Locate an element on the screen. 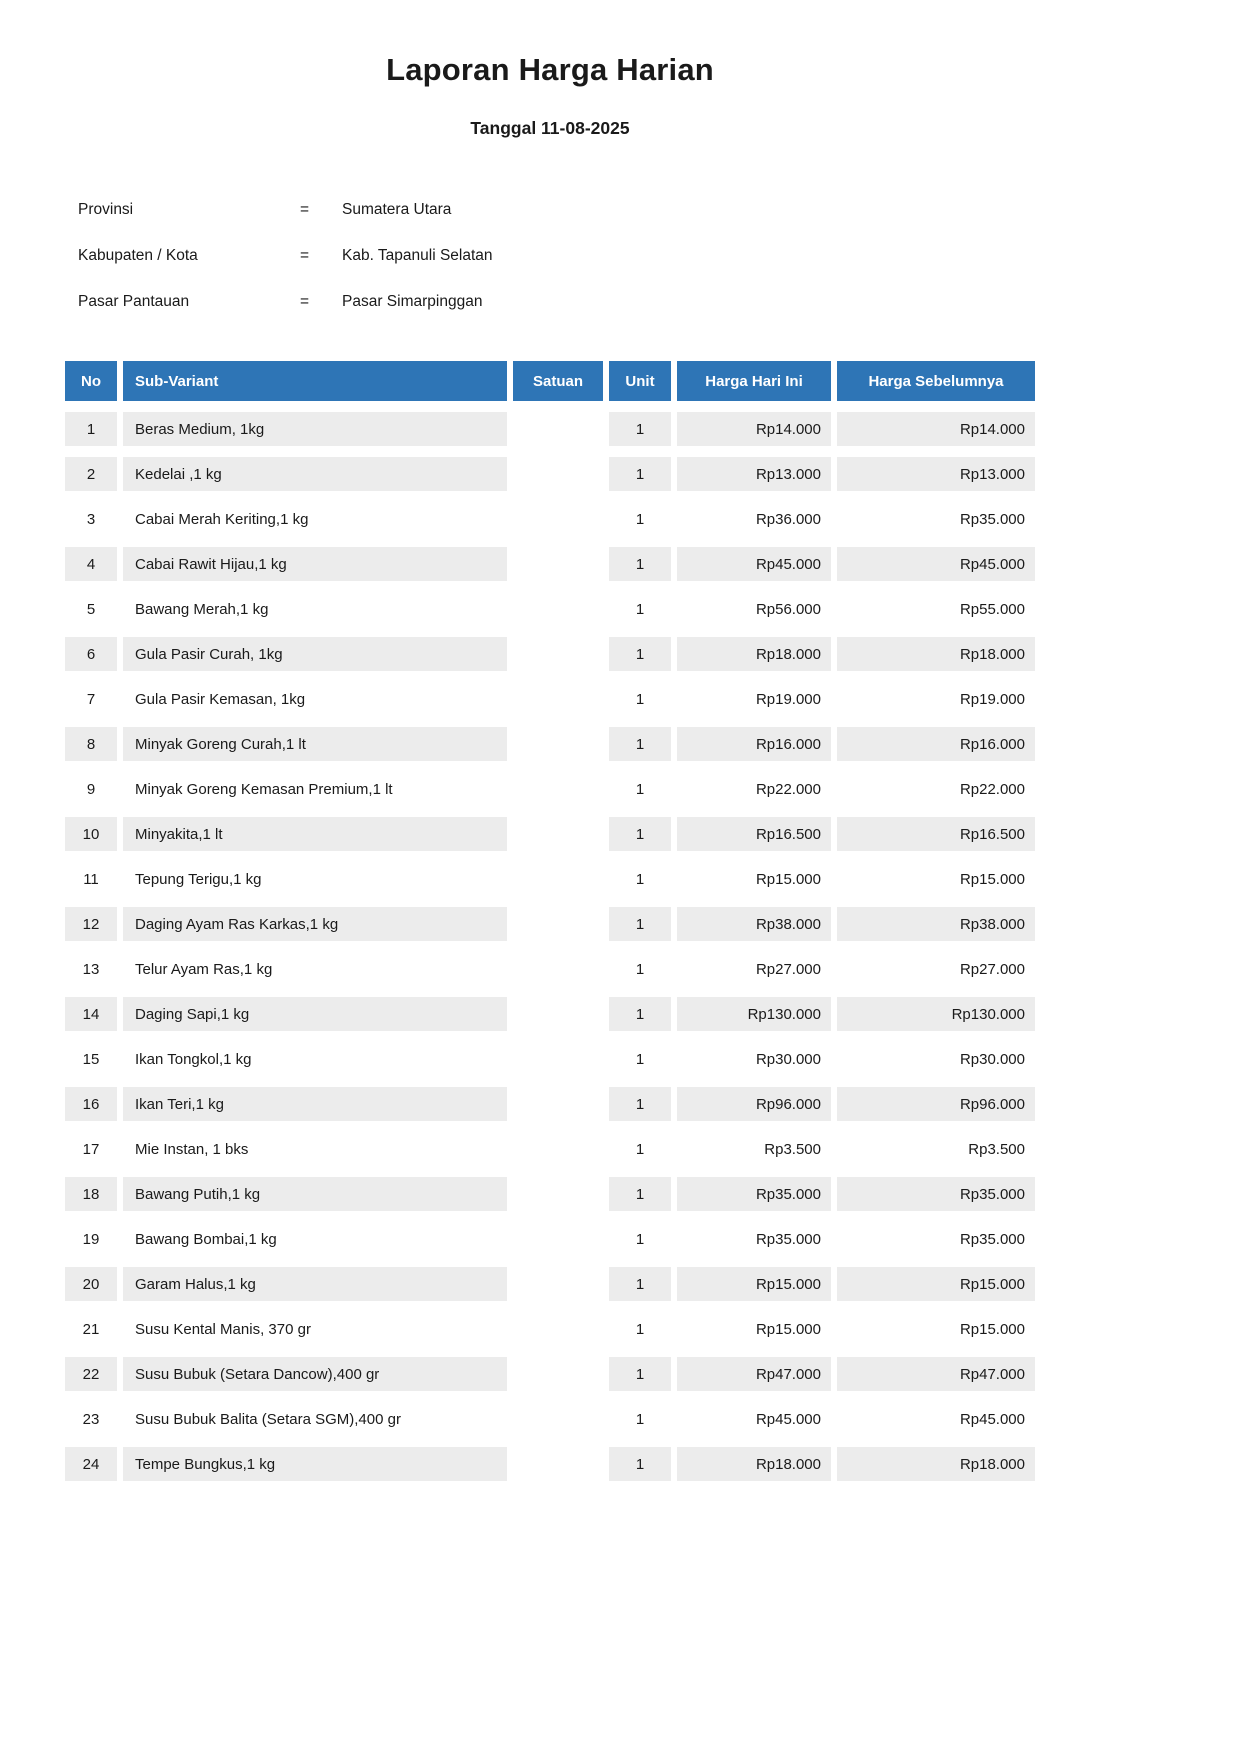 This screenshot has height=1755, width=1241. cell-harga-sebelumnya: Rp45.000 is located at coordinates (936, 1419).